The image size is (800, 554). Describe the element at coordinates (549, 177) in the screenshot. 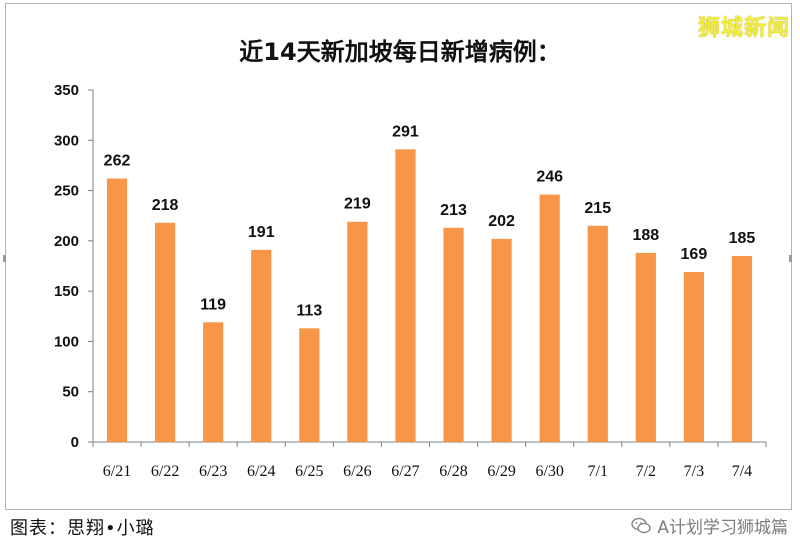

I see `bar-value-label: 246` at that location.